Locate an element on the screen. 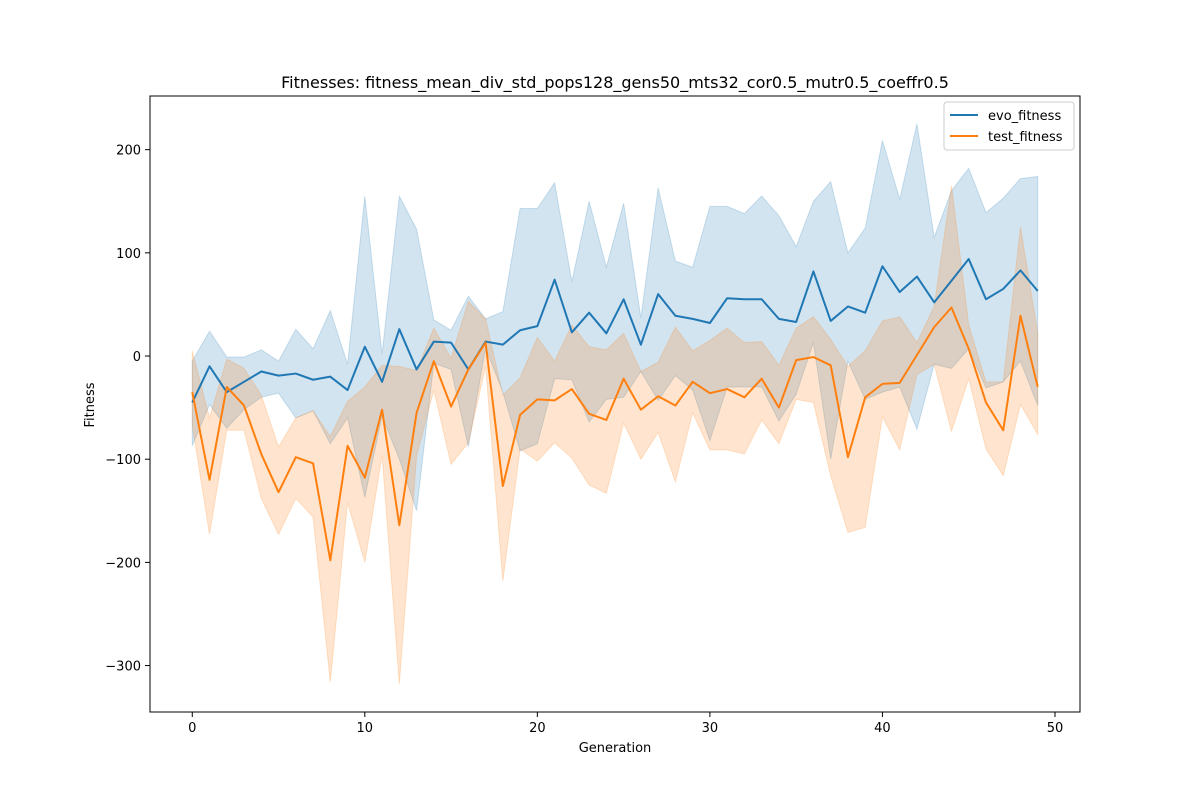 The image size is (1200, 800). evo_fitness-line is located at coordinates (615, 330).